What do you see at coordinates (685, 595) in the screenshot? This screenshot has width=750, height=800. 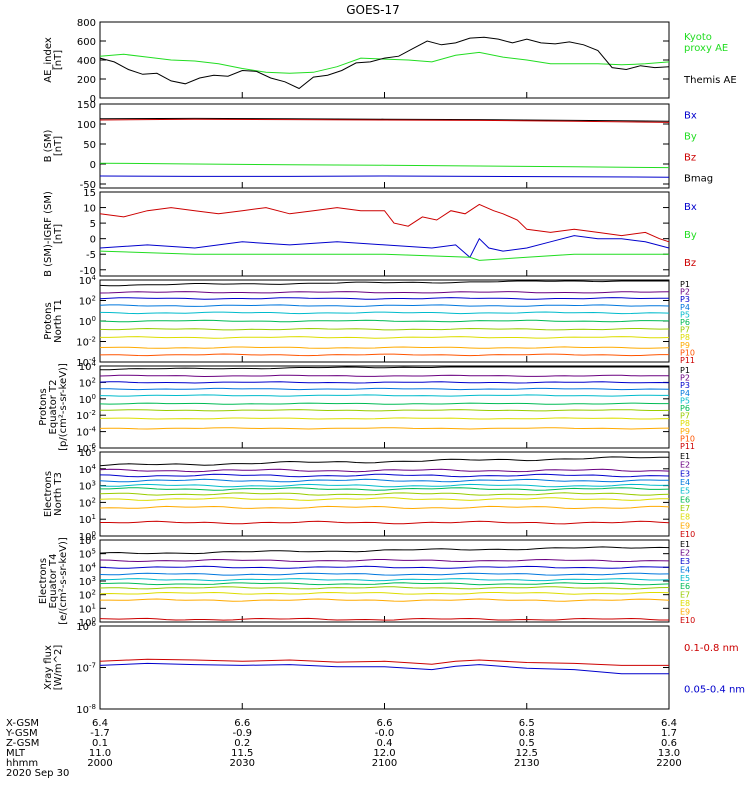 I see `channel-label: E7` at bounding box center [685, 595].